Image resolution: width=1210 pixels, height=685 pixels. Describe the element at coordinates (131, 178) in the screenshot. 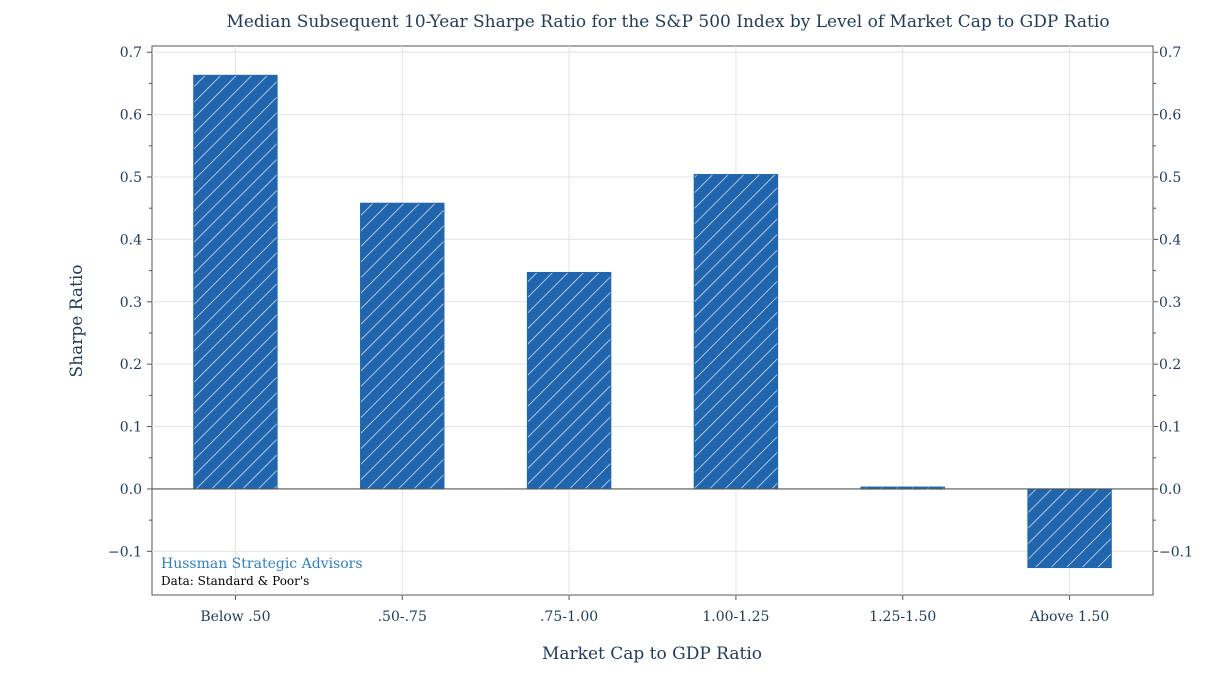

I see `y-tick-label-left: 0.5` at that location.